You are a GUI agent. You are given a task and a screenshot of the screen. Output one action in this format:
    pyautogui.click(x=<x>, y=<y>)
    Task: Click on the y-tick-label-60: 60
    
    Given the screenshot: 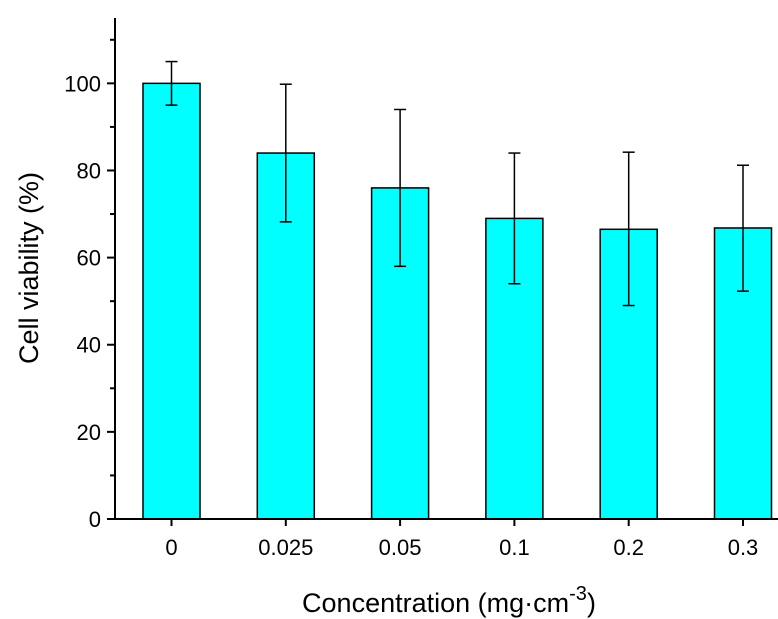 What is the action you would take?
    pyautogui.click(x=89, y=258)
    